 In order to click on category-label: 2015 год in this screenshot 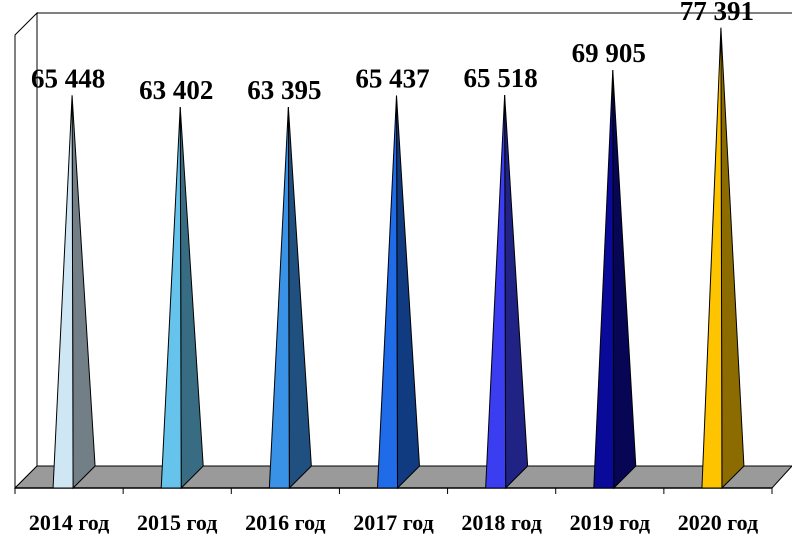, I will do `click(177, 522)`.